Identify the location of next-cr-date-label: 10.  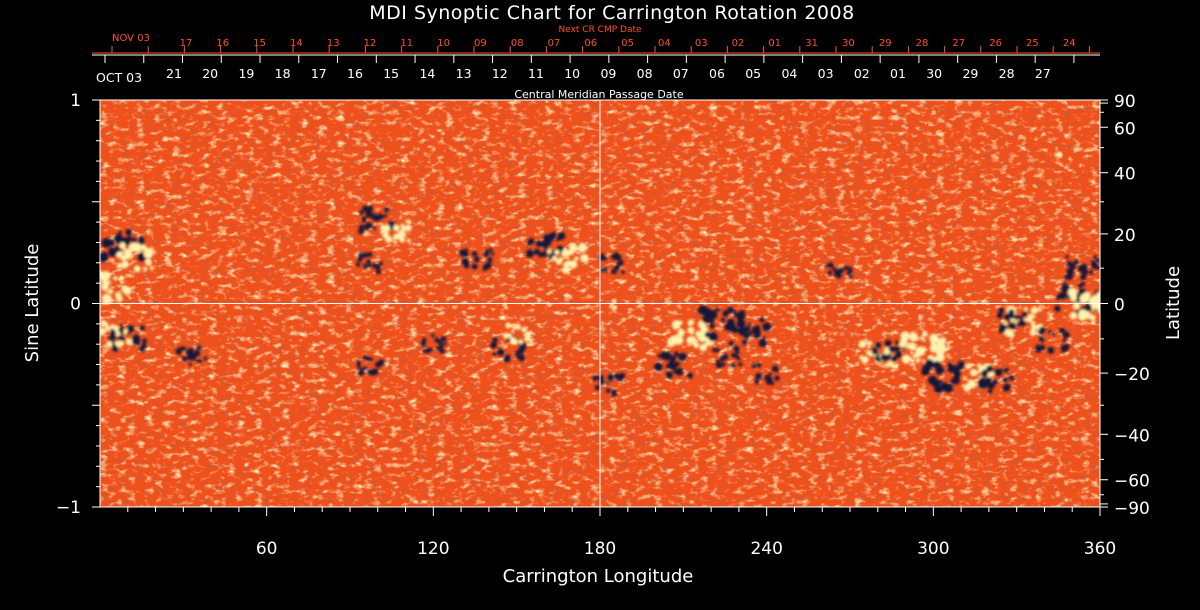
(443, 43).